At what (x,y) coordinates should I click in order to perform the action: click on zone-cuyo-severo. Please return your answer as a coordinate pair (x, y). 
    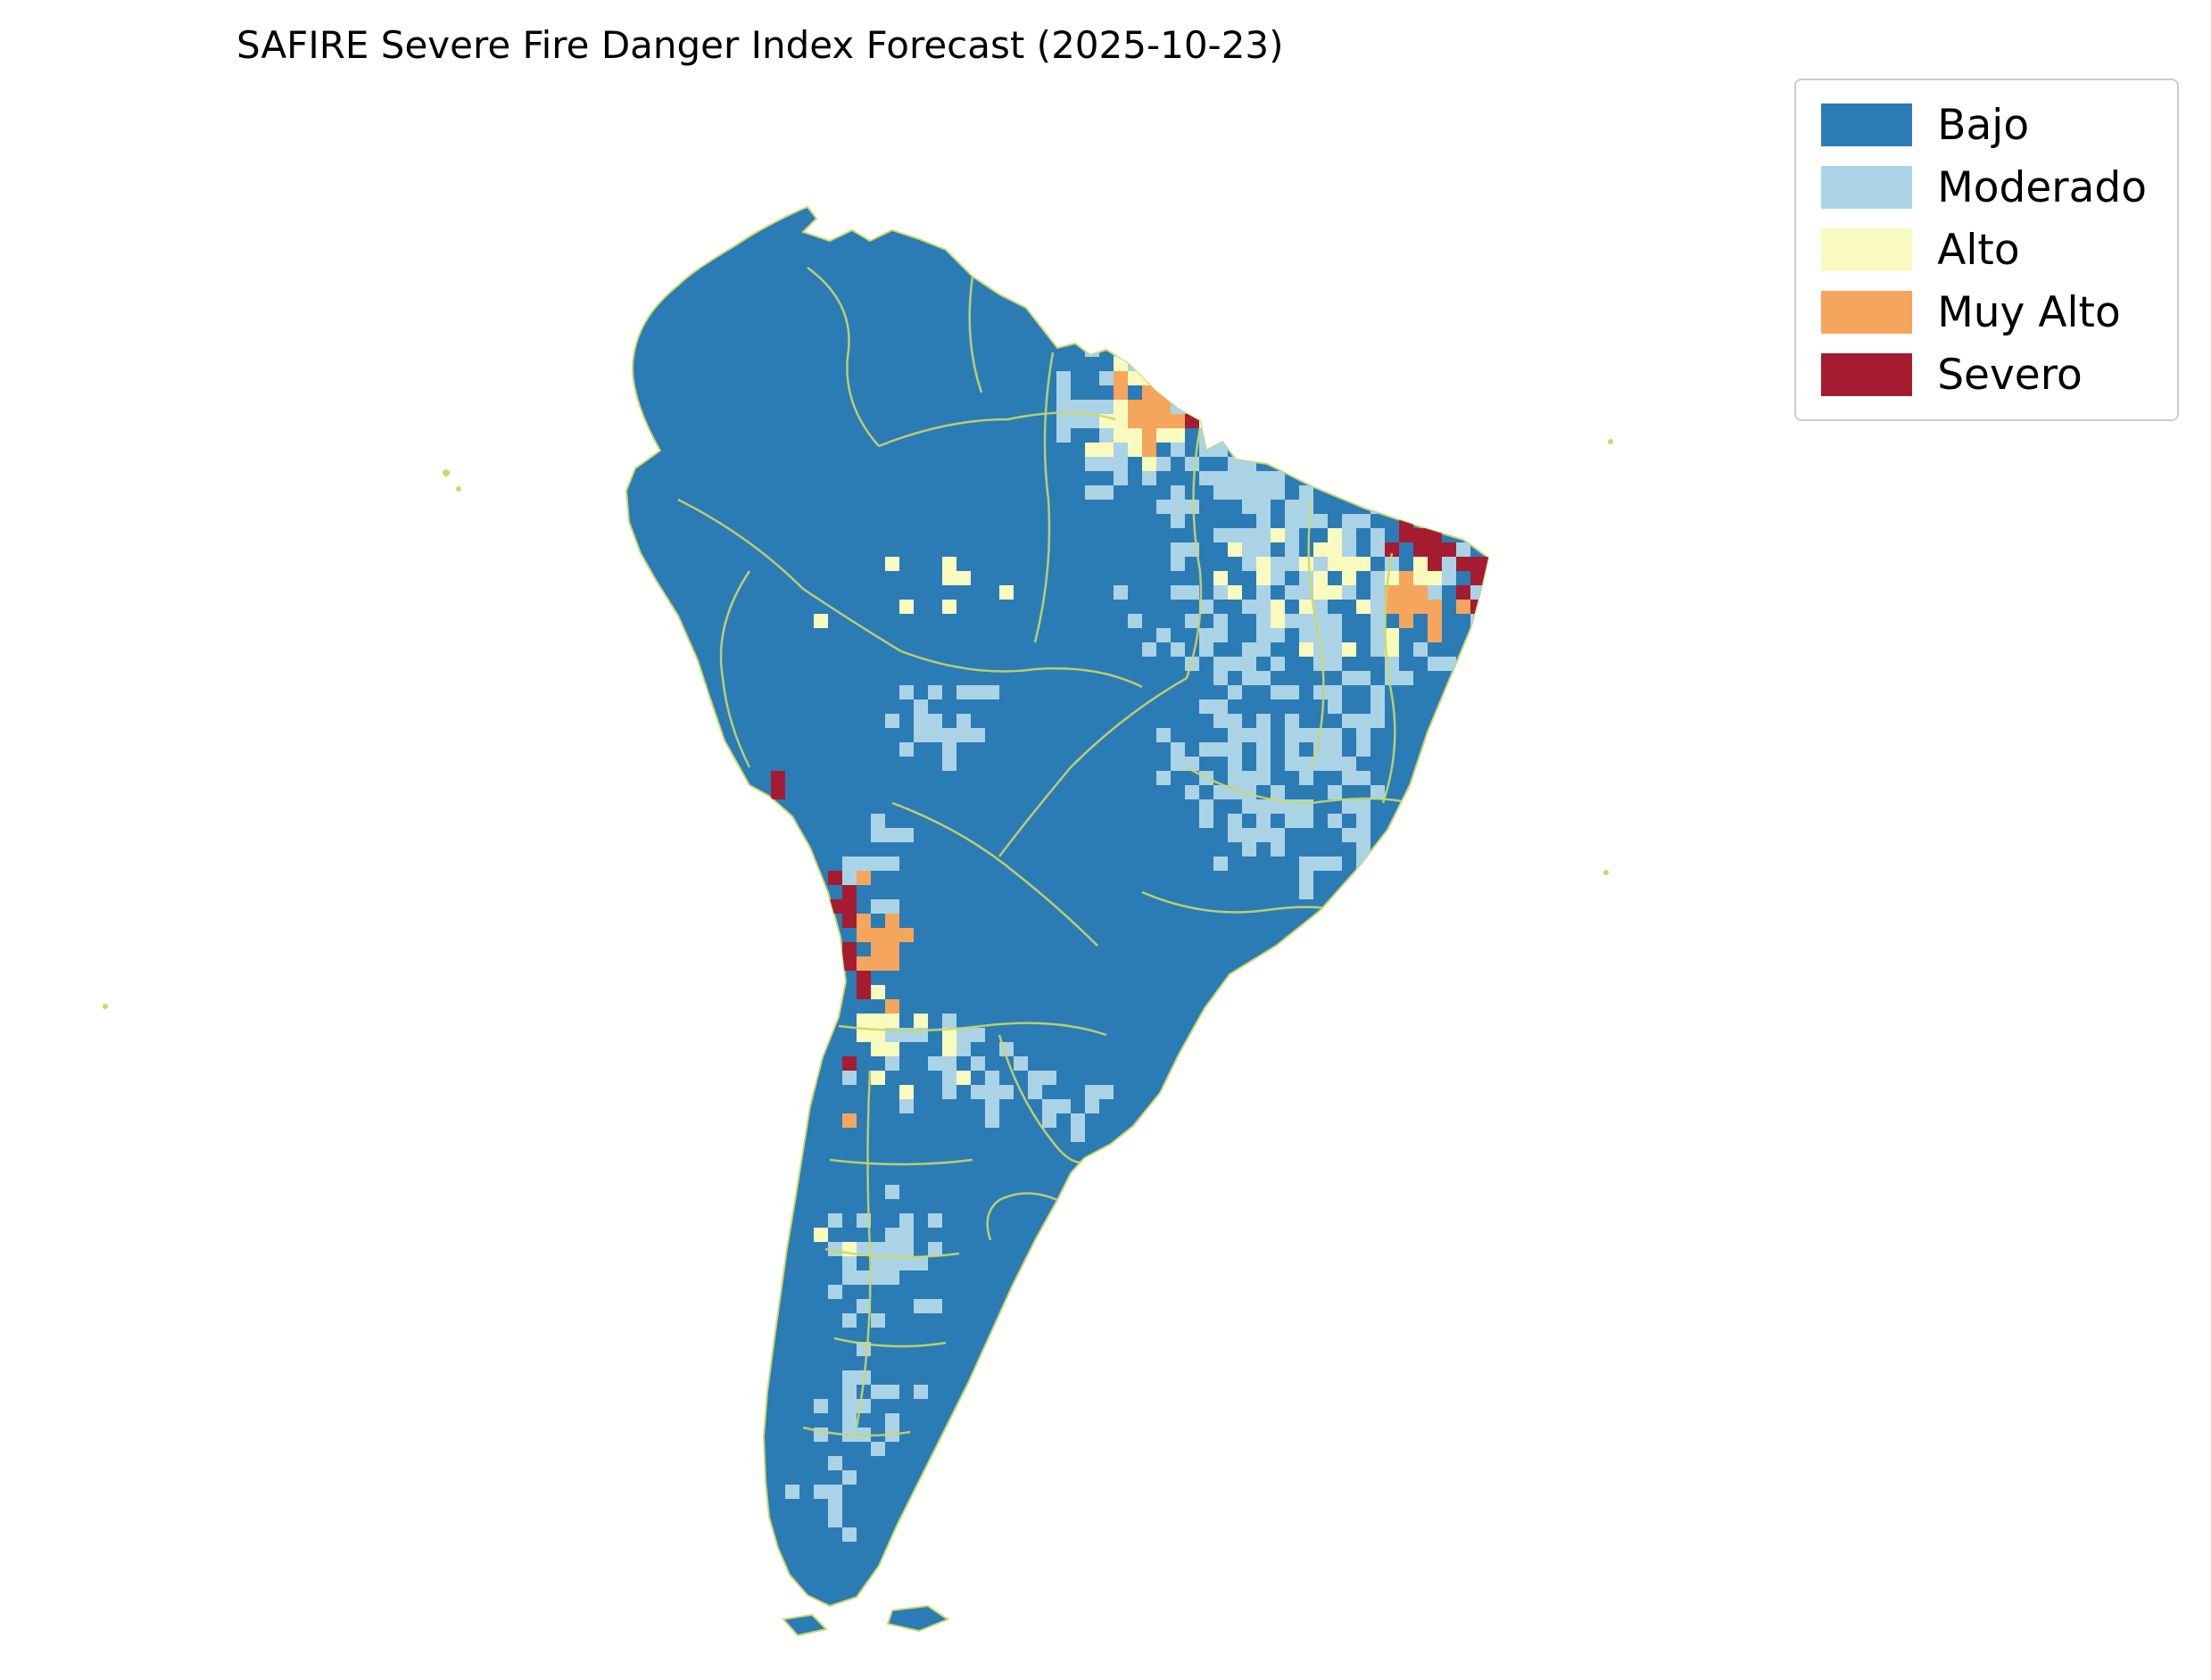
    Looking at the image, I should click on (849, 1063).